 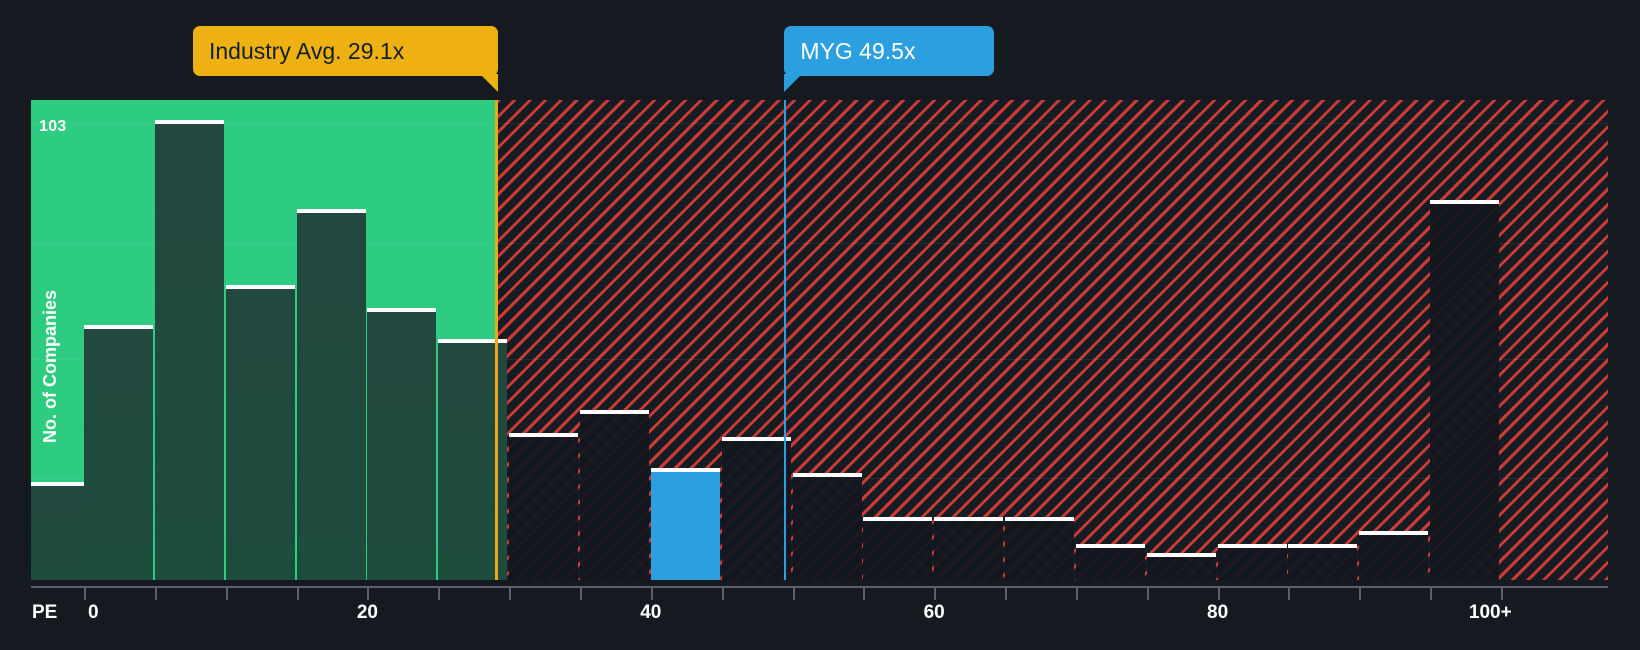 I want to click on company-callout: MYG 49.5x, so click(x=889, y=59).